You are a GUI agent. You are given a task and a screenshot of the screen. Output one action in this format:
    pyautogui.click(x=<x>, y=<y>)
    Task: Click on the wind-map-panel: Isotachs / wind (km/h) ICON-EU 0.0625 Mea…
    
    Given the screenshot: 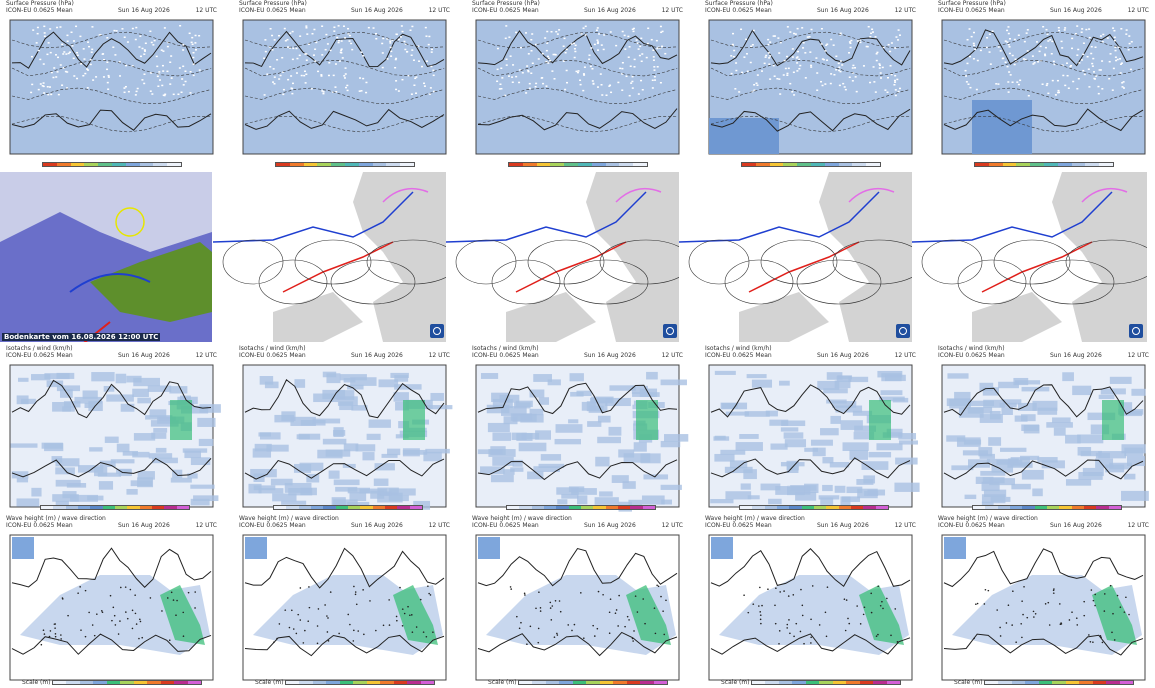 What is the action you would take?
    pyautogui.click(x=1043, y=430)
    